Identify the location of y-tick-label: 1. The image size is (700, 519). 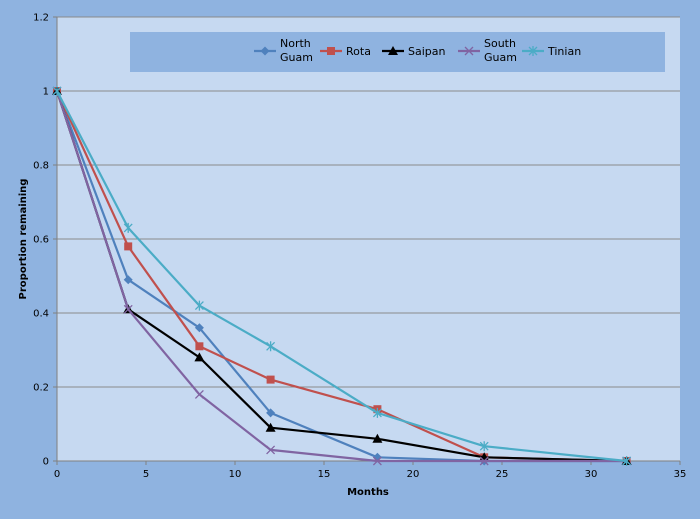
(46, 92).